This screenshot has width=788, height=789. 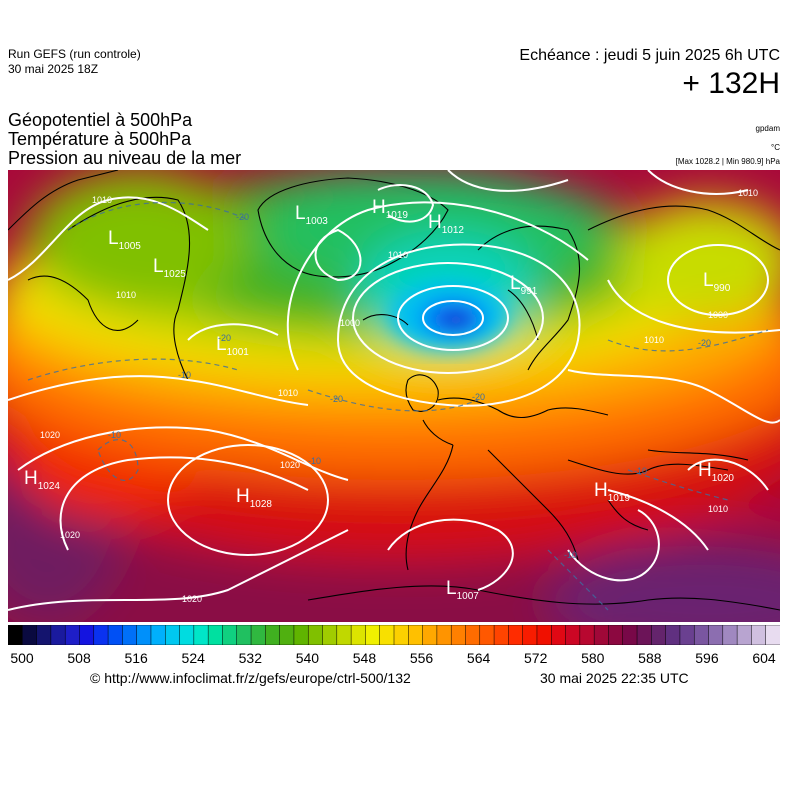 I want to click on colorbar-tick-label: 604, so click(x=764, y=658).